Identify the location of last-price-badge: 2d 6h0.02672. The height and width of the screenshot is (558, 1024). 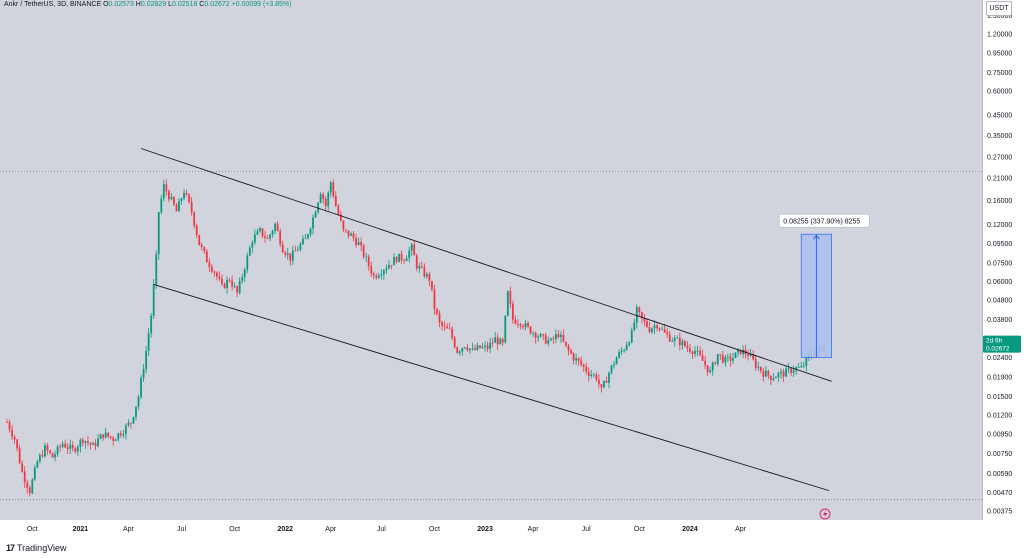
(1002, 344).